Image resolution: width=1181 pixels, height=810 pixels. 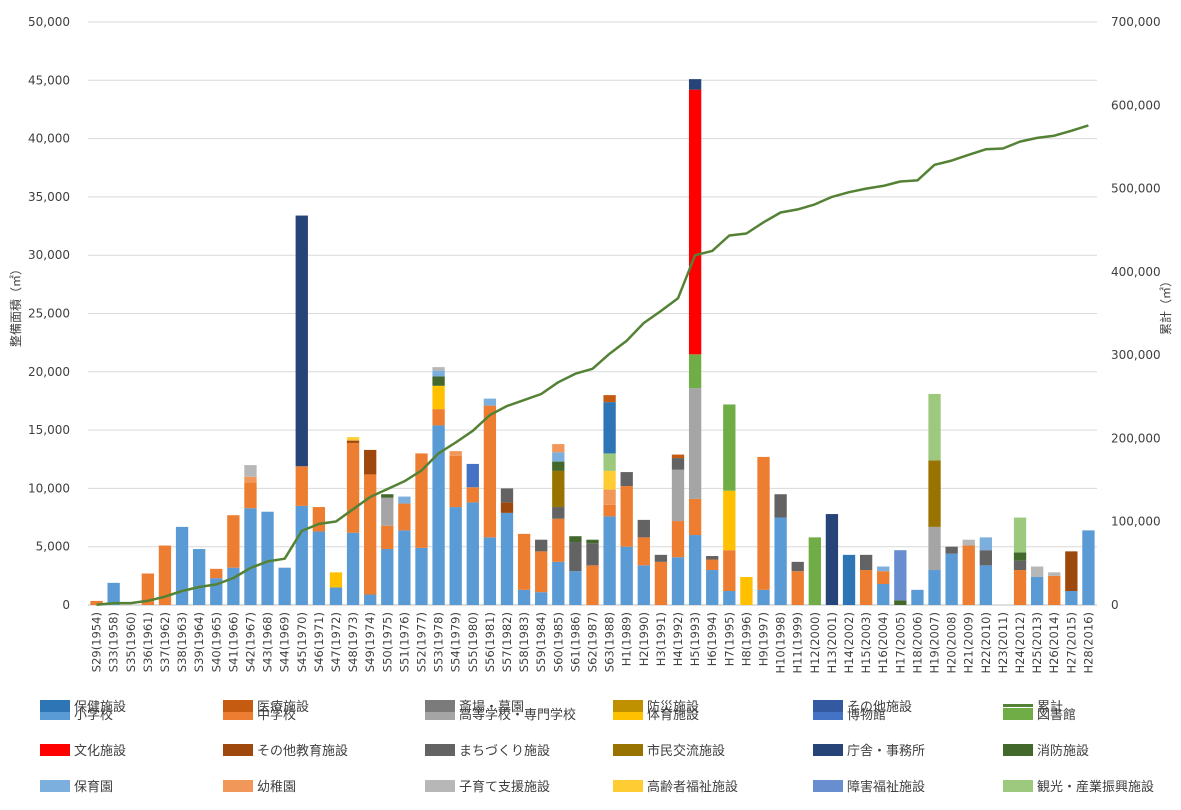 I want to click on x-tick-label: H16(2004), so click(x=883, y=643).